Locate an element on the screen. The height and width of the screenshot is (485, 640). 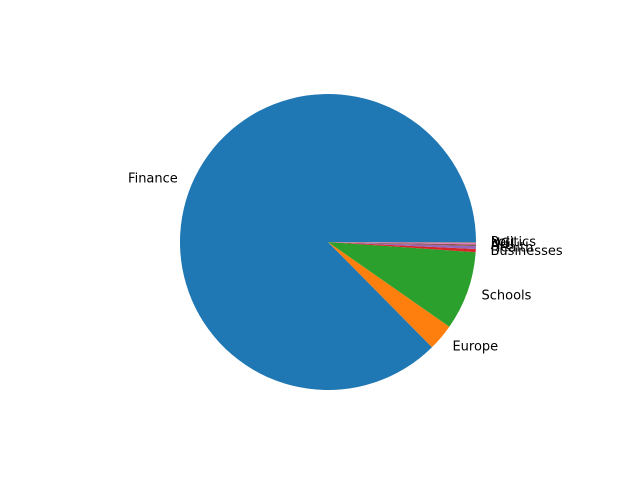
pie-slice-businesses is located at coordinates (402, 247).